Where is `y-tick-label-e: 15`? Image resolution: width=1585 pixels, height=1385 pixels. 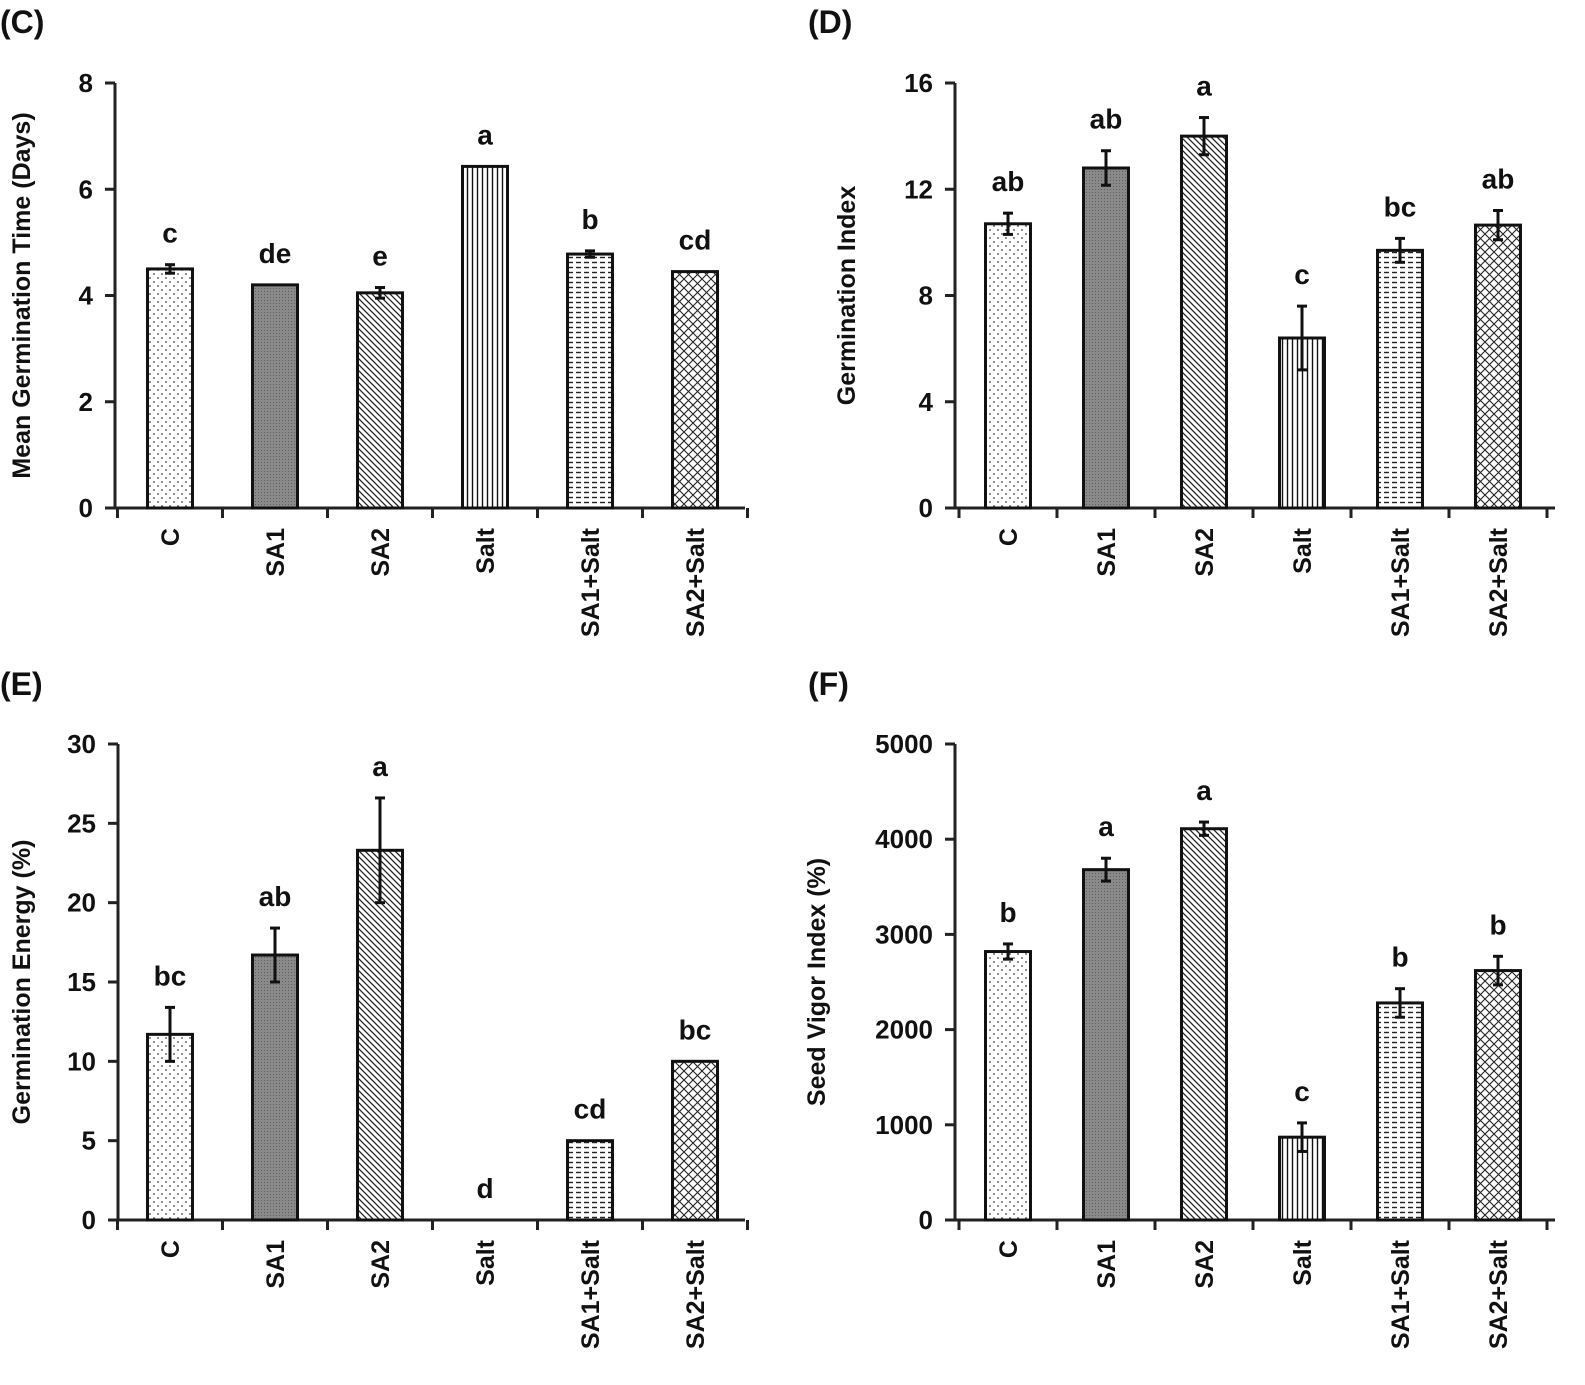
y-tick-label-e: 15 is located at coordinates (81, 982).